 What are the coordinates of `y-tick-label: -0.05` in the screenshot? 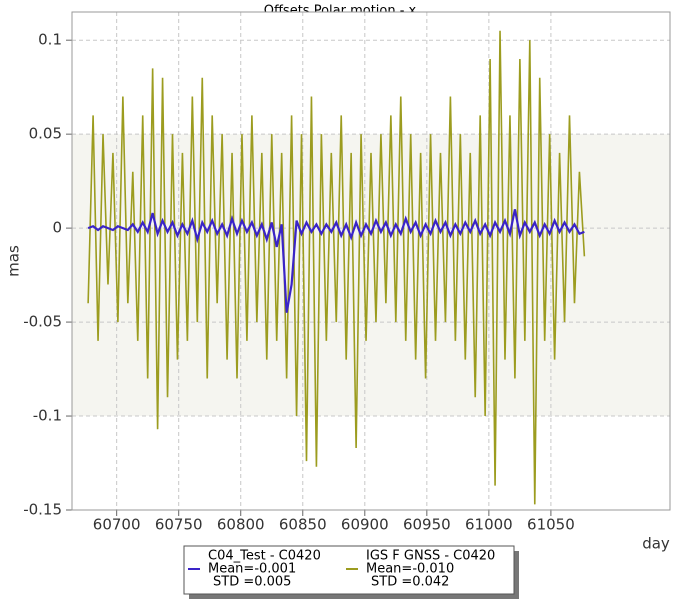 It's located at (42, 322).